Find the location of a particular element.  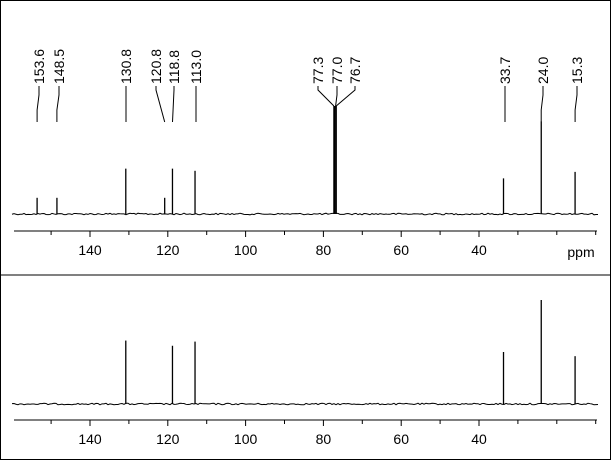

peak-label: 120.8 is located at coordinates (156, 66).